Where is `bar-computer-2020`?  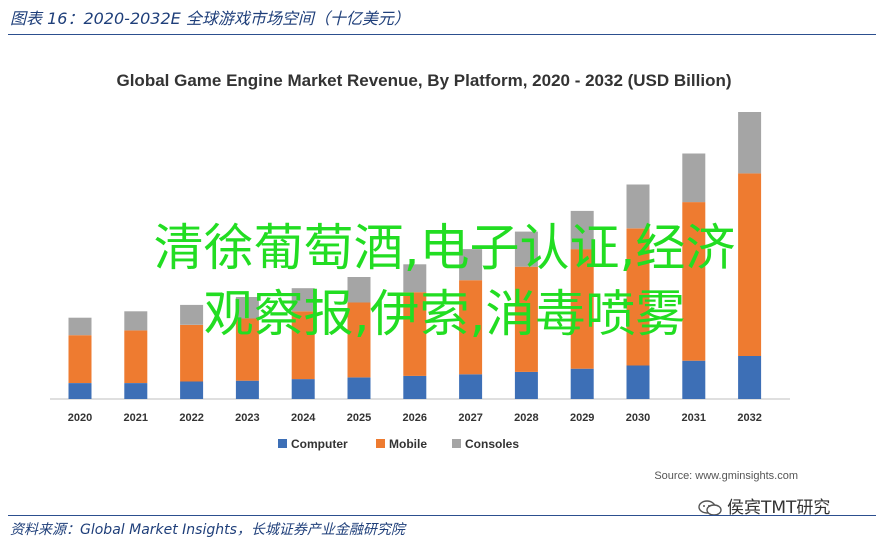
bar-computer-2020 is located at coordinates (80, 391).